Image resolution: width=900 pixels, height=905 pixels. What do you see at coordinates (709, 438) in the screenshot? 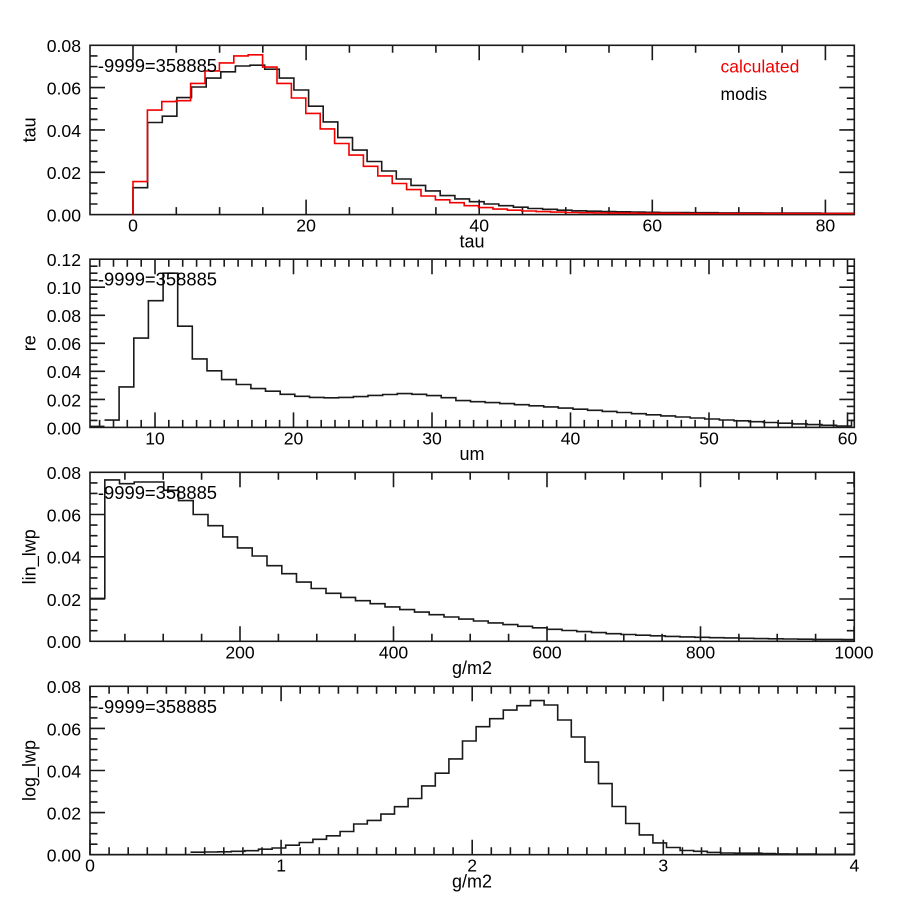
I see `svg-text: 50` at bounding box center [709, 438].